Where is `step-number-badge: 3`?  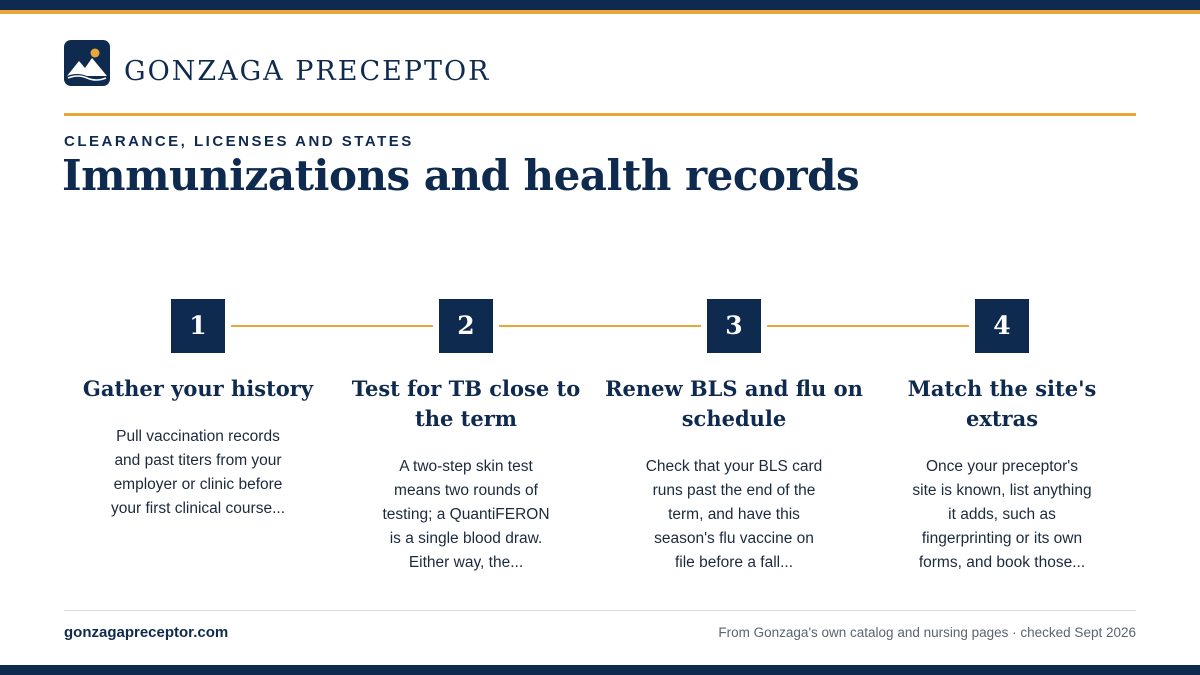
step-number-badge: 3 is located at coordinates (734, 326).